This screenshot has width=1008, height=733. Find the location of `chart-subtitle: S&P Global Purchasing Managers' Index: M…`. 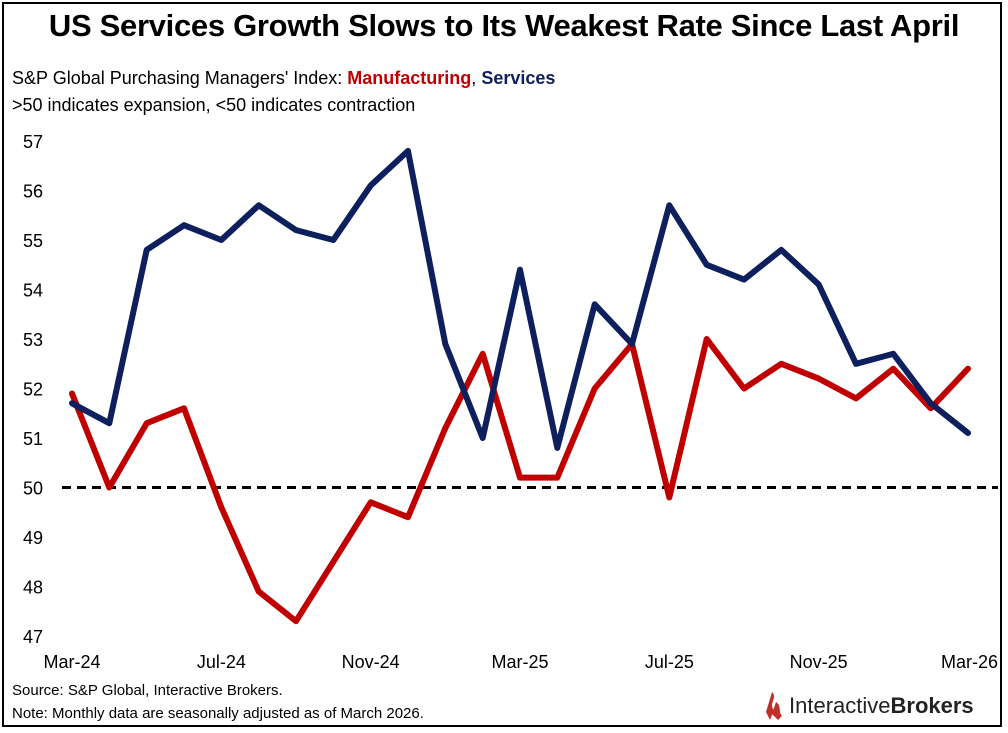

chart-subtitle: S&P Global Purchasing Managers' Index: M… is located at coordinates (283, 78).